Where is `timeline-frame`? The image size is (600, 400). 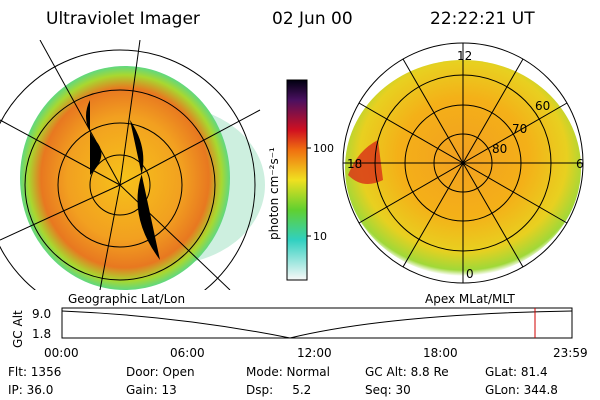
timeline-frame is located at coordinates (317, 323).